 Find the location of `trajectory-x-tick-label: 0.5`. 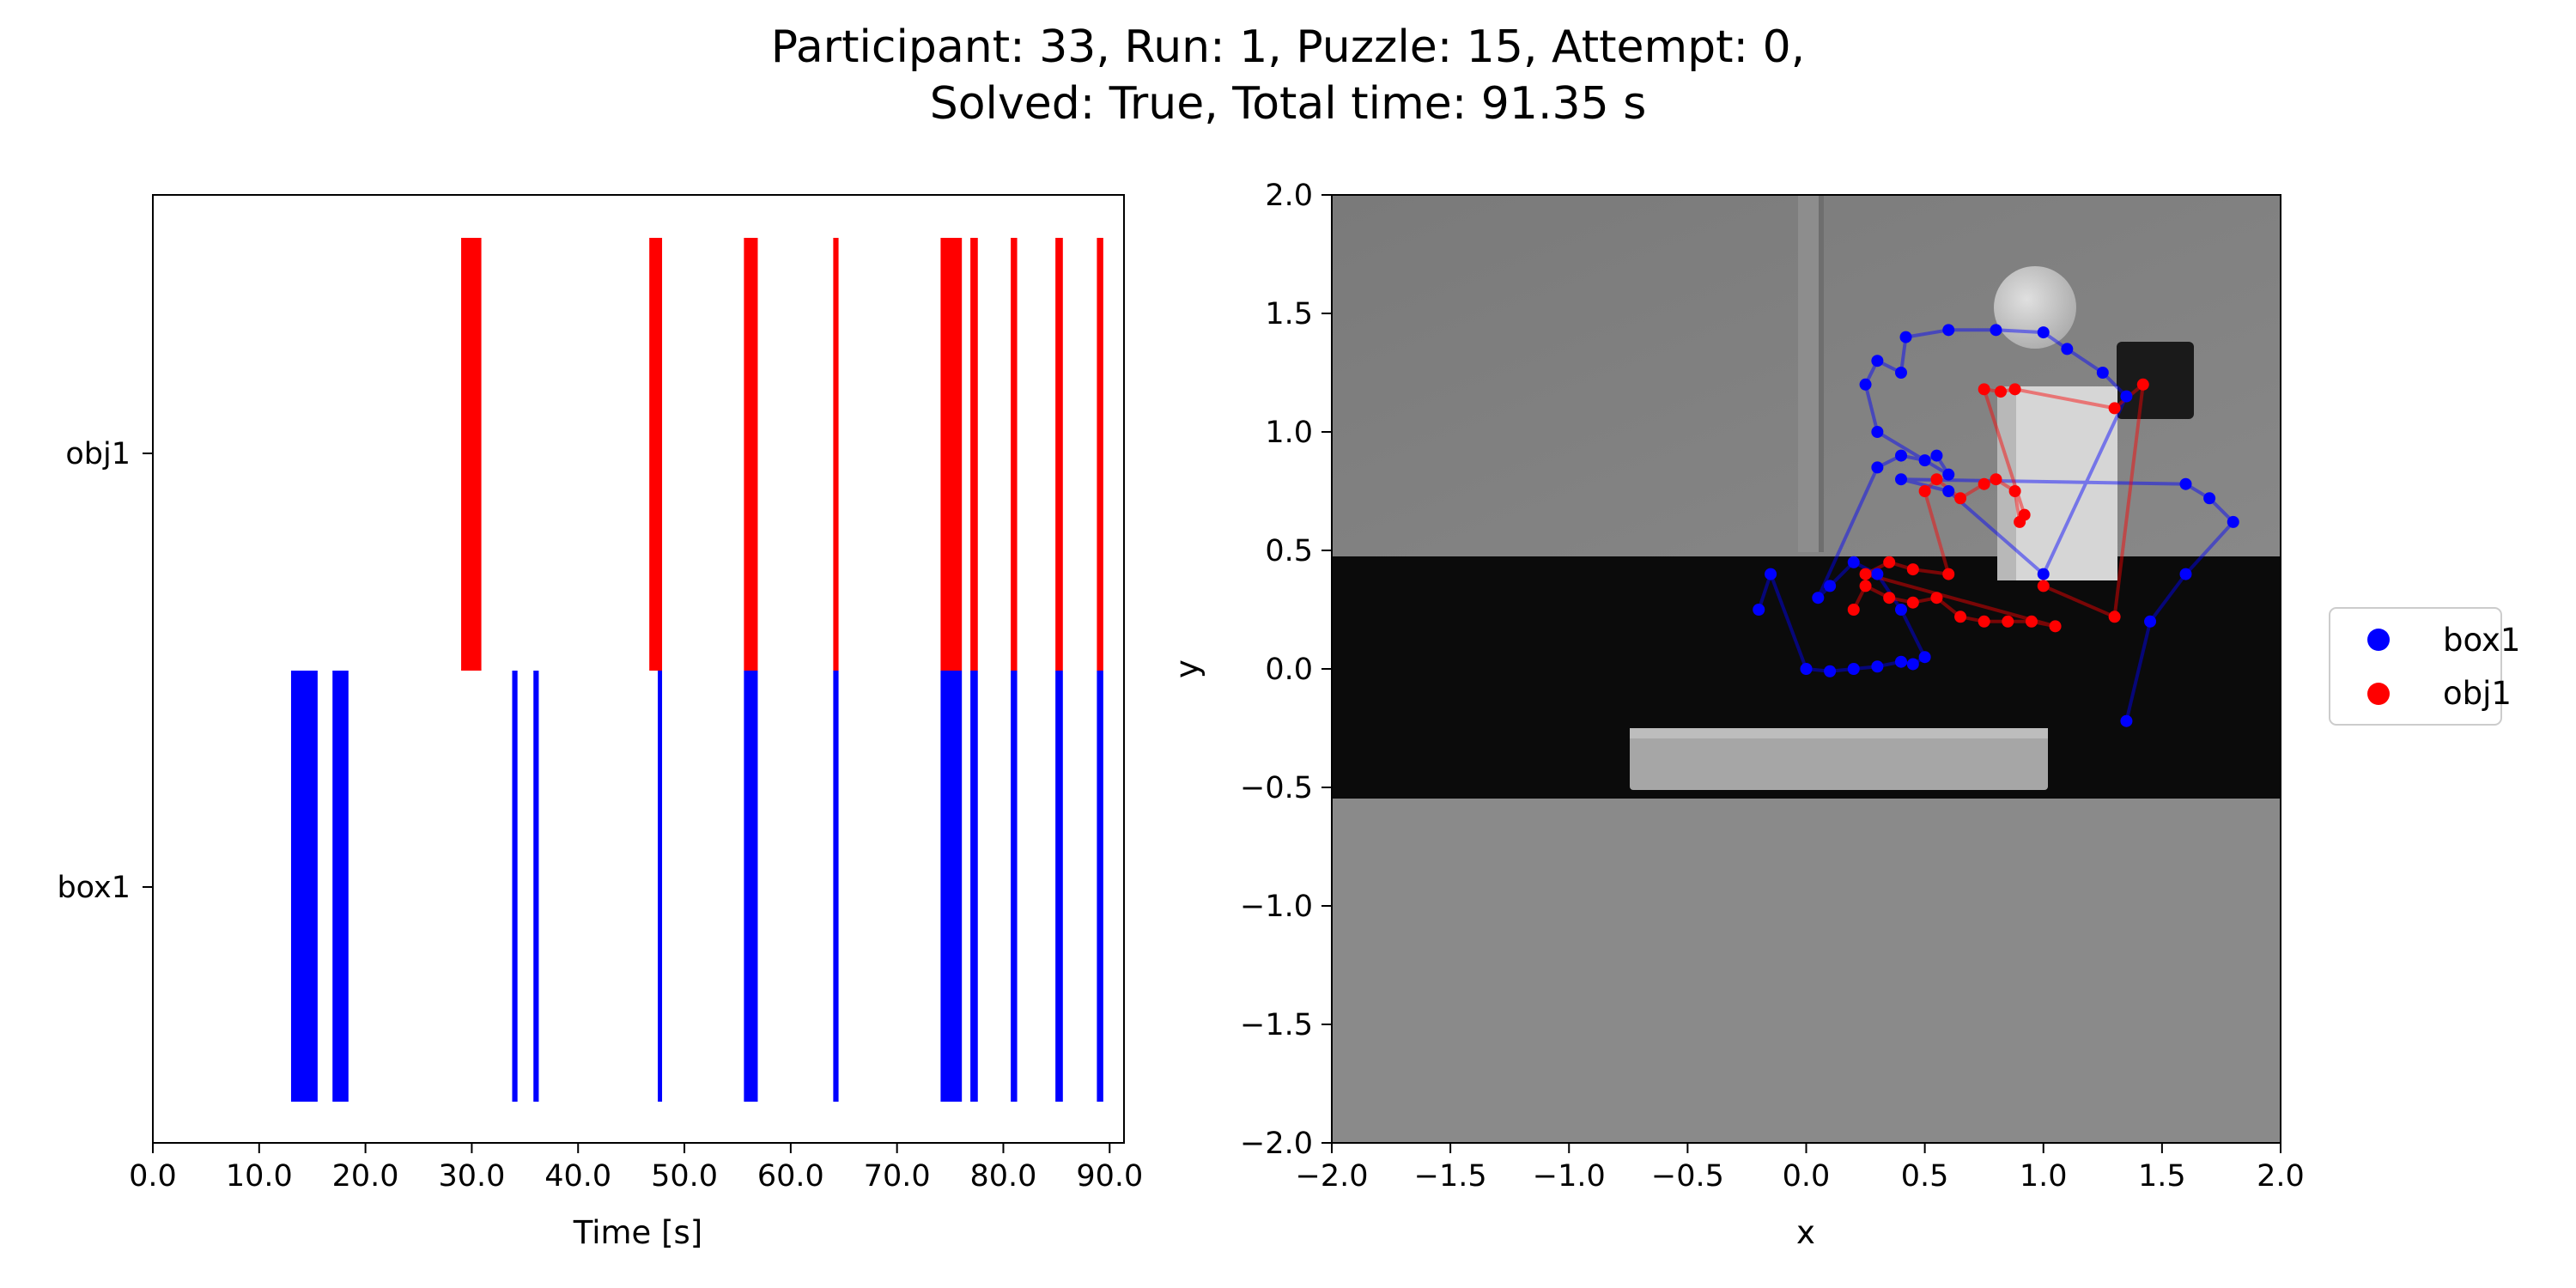

trajectory-x-tick-label: 0.5 is located at coordinates (1925, 1177).